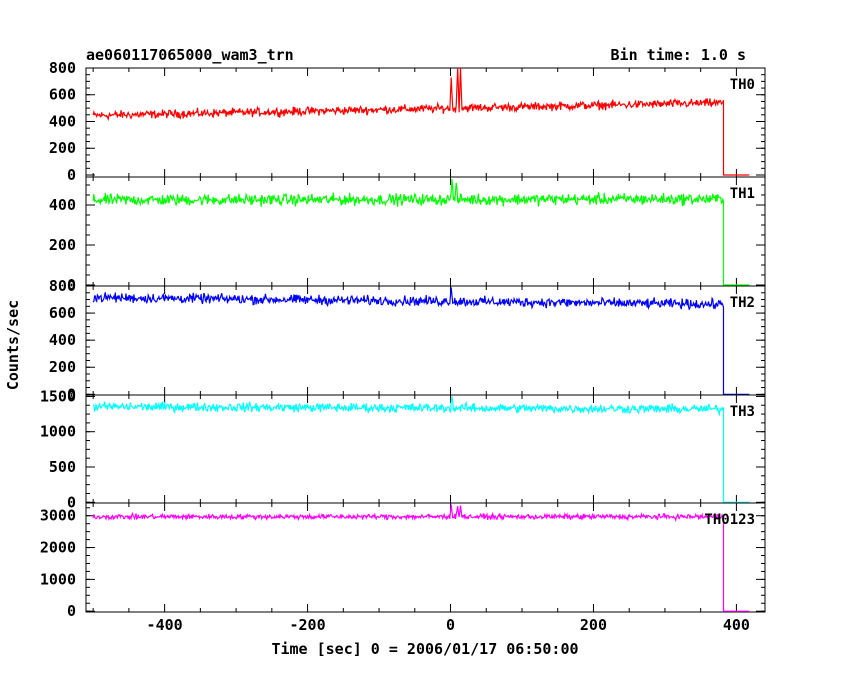 The height and width of the screenshot is (680, 850). Describe the element at coordinates (736, 625) in the screenshot. I see `x-tick-label: 400` at that location.